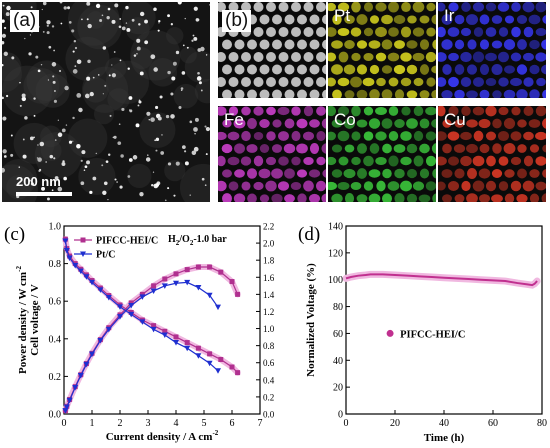 Image resolution: width=550 pixels, height=448 pixels. I want to click on eds-map-dots, so click(492, 50).